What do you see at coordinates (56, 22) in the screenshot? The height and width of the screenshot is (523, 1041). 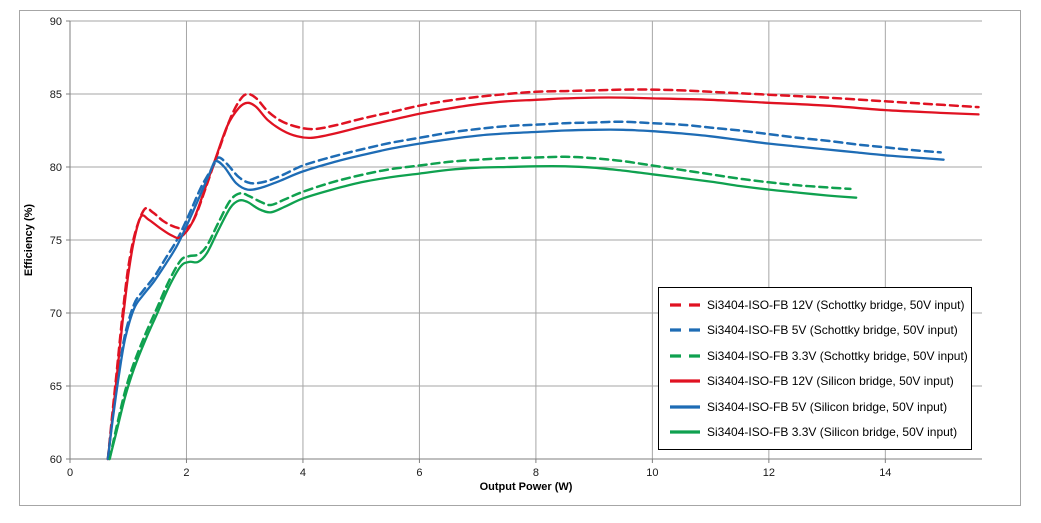 I see `y-tick-label: 90` at bounding box center [56, 22].